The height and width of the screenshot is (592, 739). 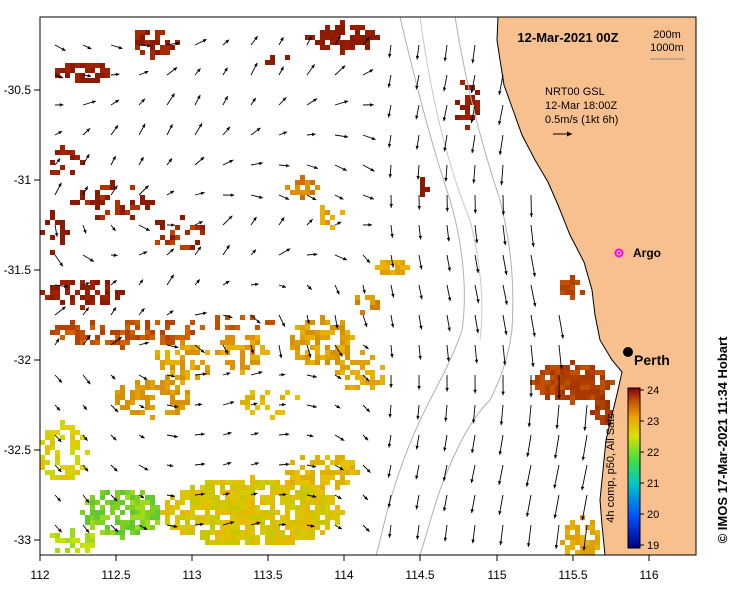 What do you see at coordinates (39, 575) in the screenshot?
I see `x-tick-label: 112` at bounding box center [39, 575].